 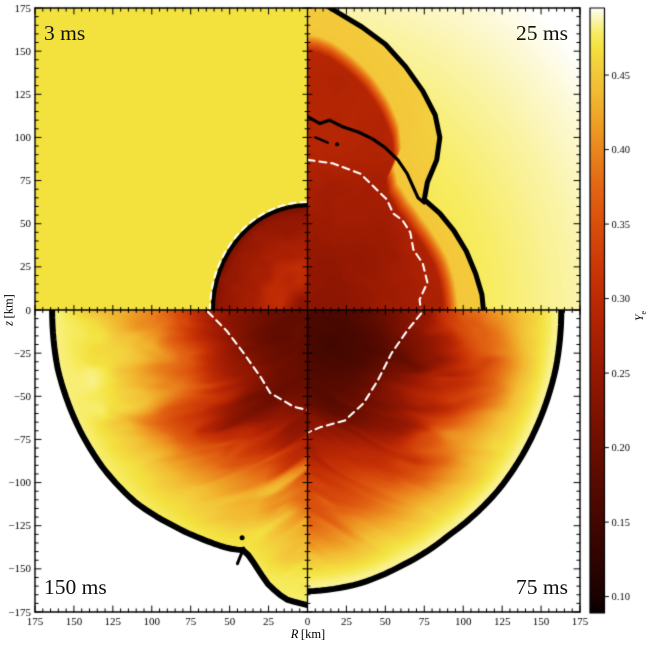 What do you see at coordinates (8, 306) in the screenshot?
I see `y-axis-unit: [km]` at bounding box center [8, 306].